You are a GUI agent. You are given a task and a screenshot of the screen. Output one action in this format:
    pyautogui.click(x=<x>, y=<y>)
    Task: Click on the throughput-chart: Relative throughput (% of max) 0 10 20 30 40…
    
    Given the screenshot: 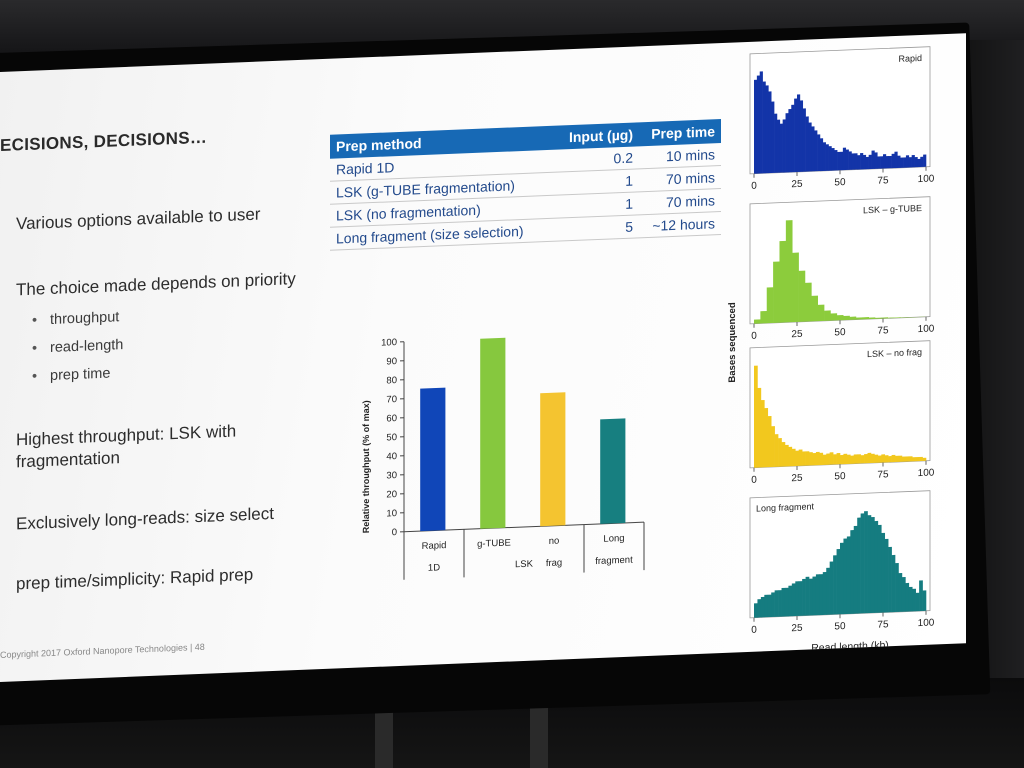 What is the action you would take?
    pyautogui.click(x=506, y=455)
    